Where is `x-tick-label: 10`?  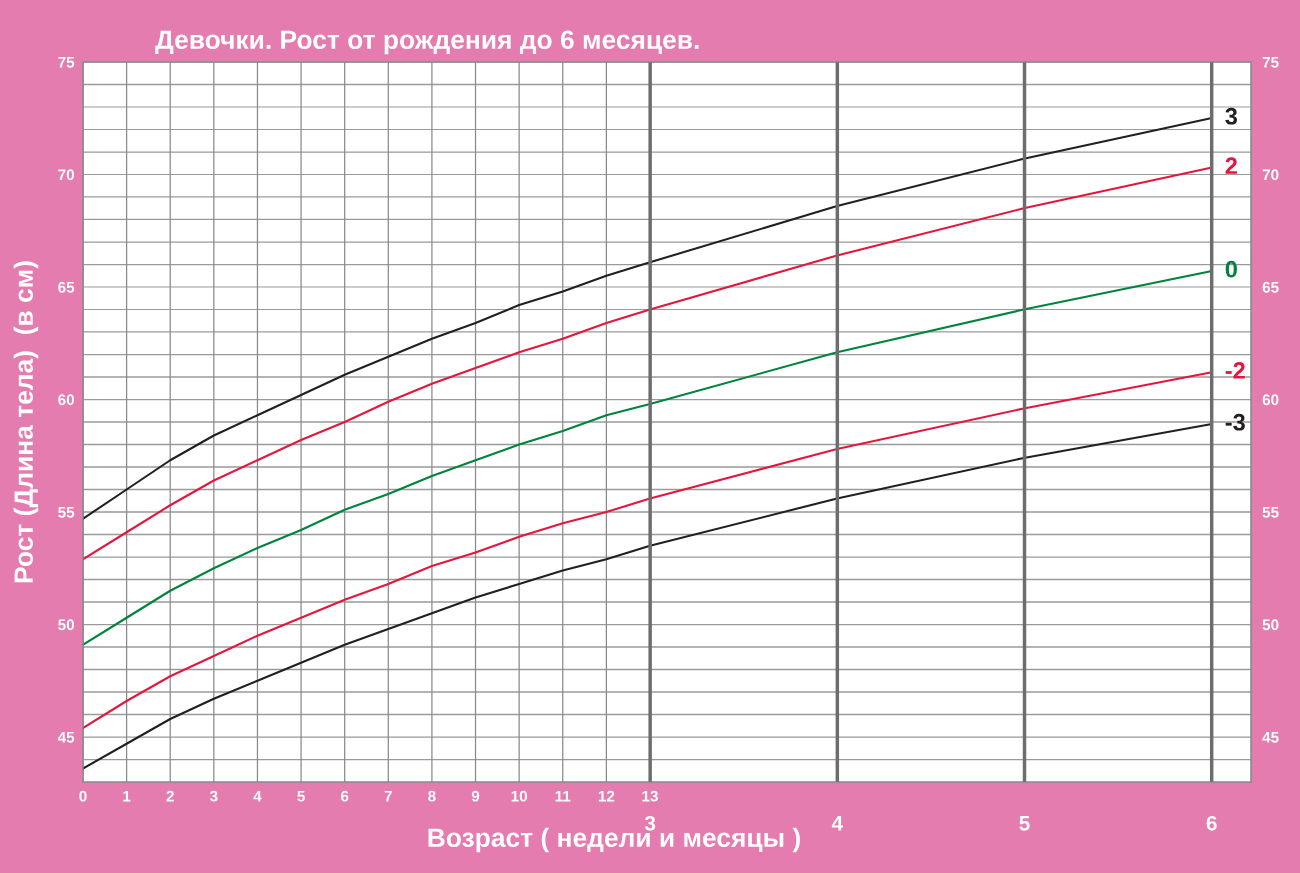
x-tick-label: 10 is located at coordinates (519, 796).